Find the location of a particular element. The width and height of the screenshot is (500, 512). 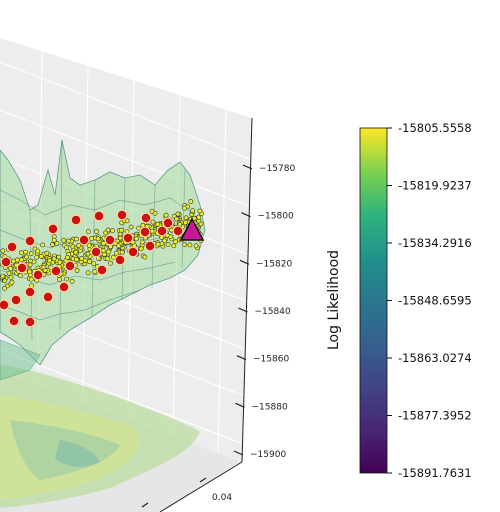

z-tick-label: −15880 is located at coordinates (270, 407).